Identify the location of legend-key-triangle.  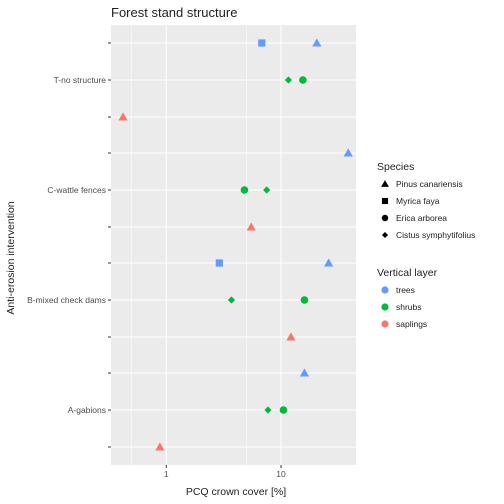
(385, 183).